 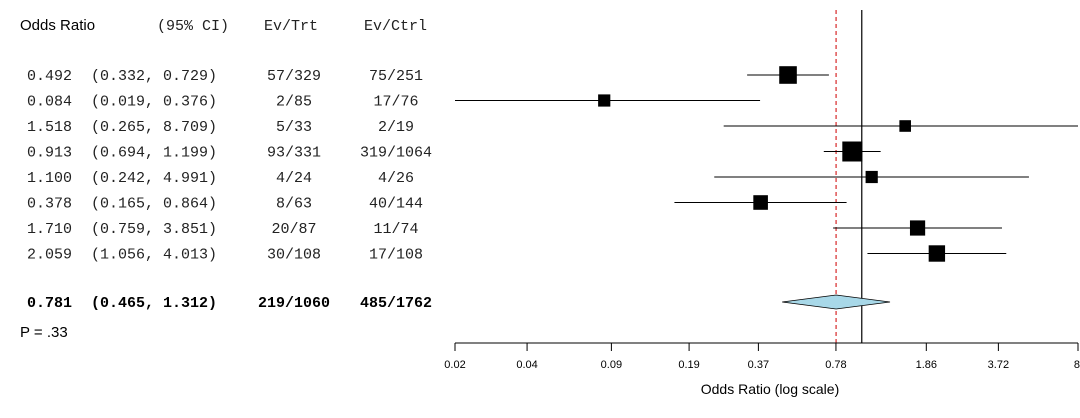 I want to click on study-odds-ratio: 1.100, so click(x=49, y=178).